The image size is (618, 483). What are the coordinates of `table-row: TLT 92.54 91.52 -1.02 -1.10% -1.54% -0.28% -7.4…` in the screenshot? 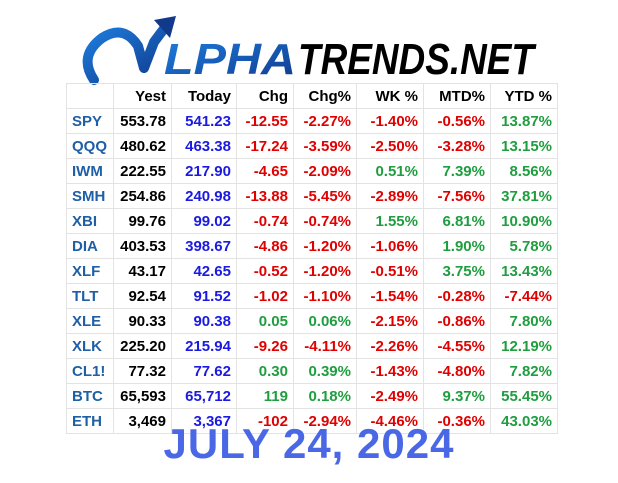 It's located at (312, 296).